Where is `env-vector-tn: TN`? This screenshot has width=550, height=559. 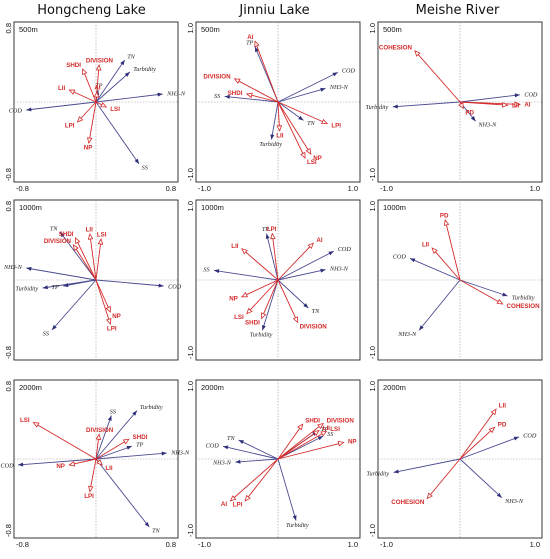 env-vector-tn: TN is located at coordinates (115, 78).